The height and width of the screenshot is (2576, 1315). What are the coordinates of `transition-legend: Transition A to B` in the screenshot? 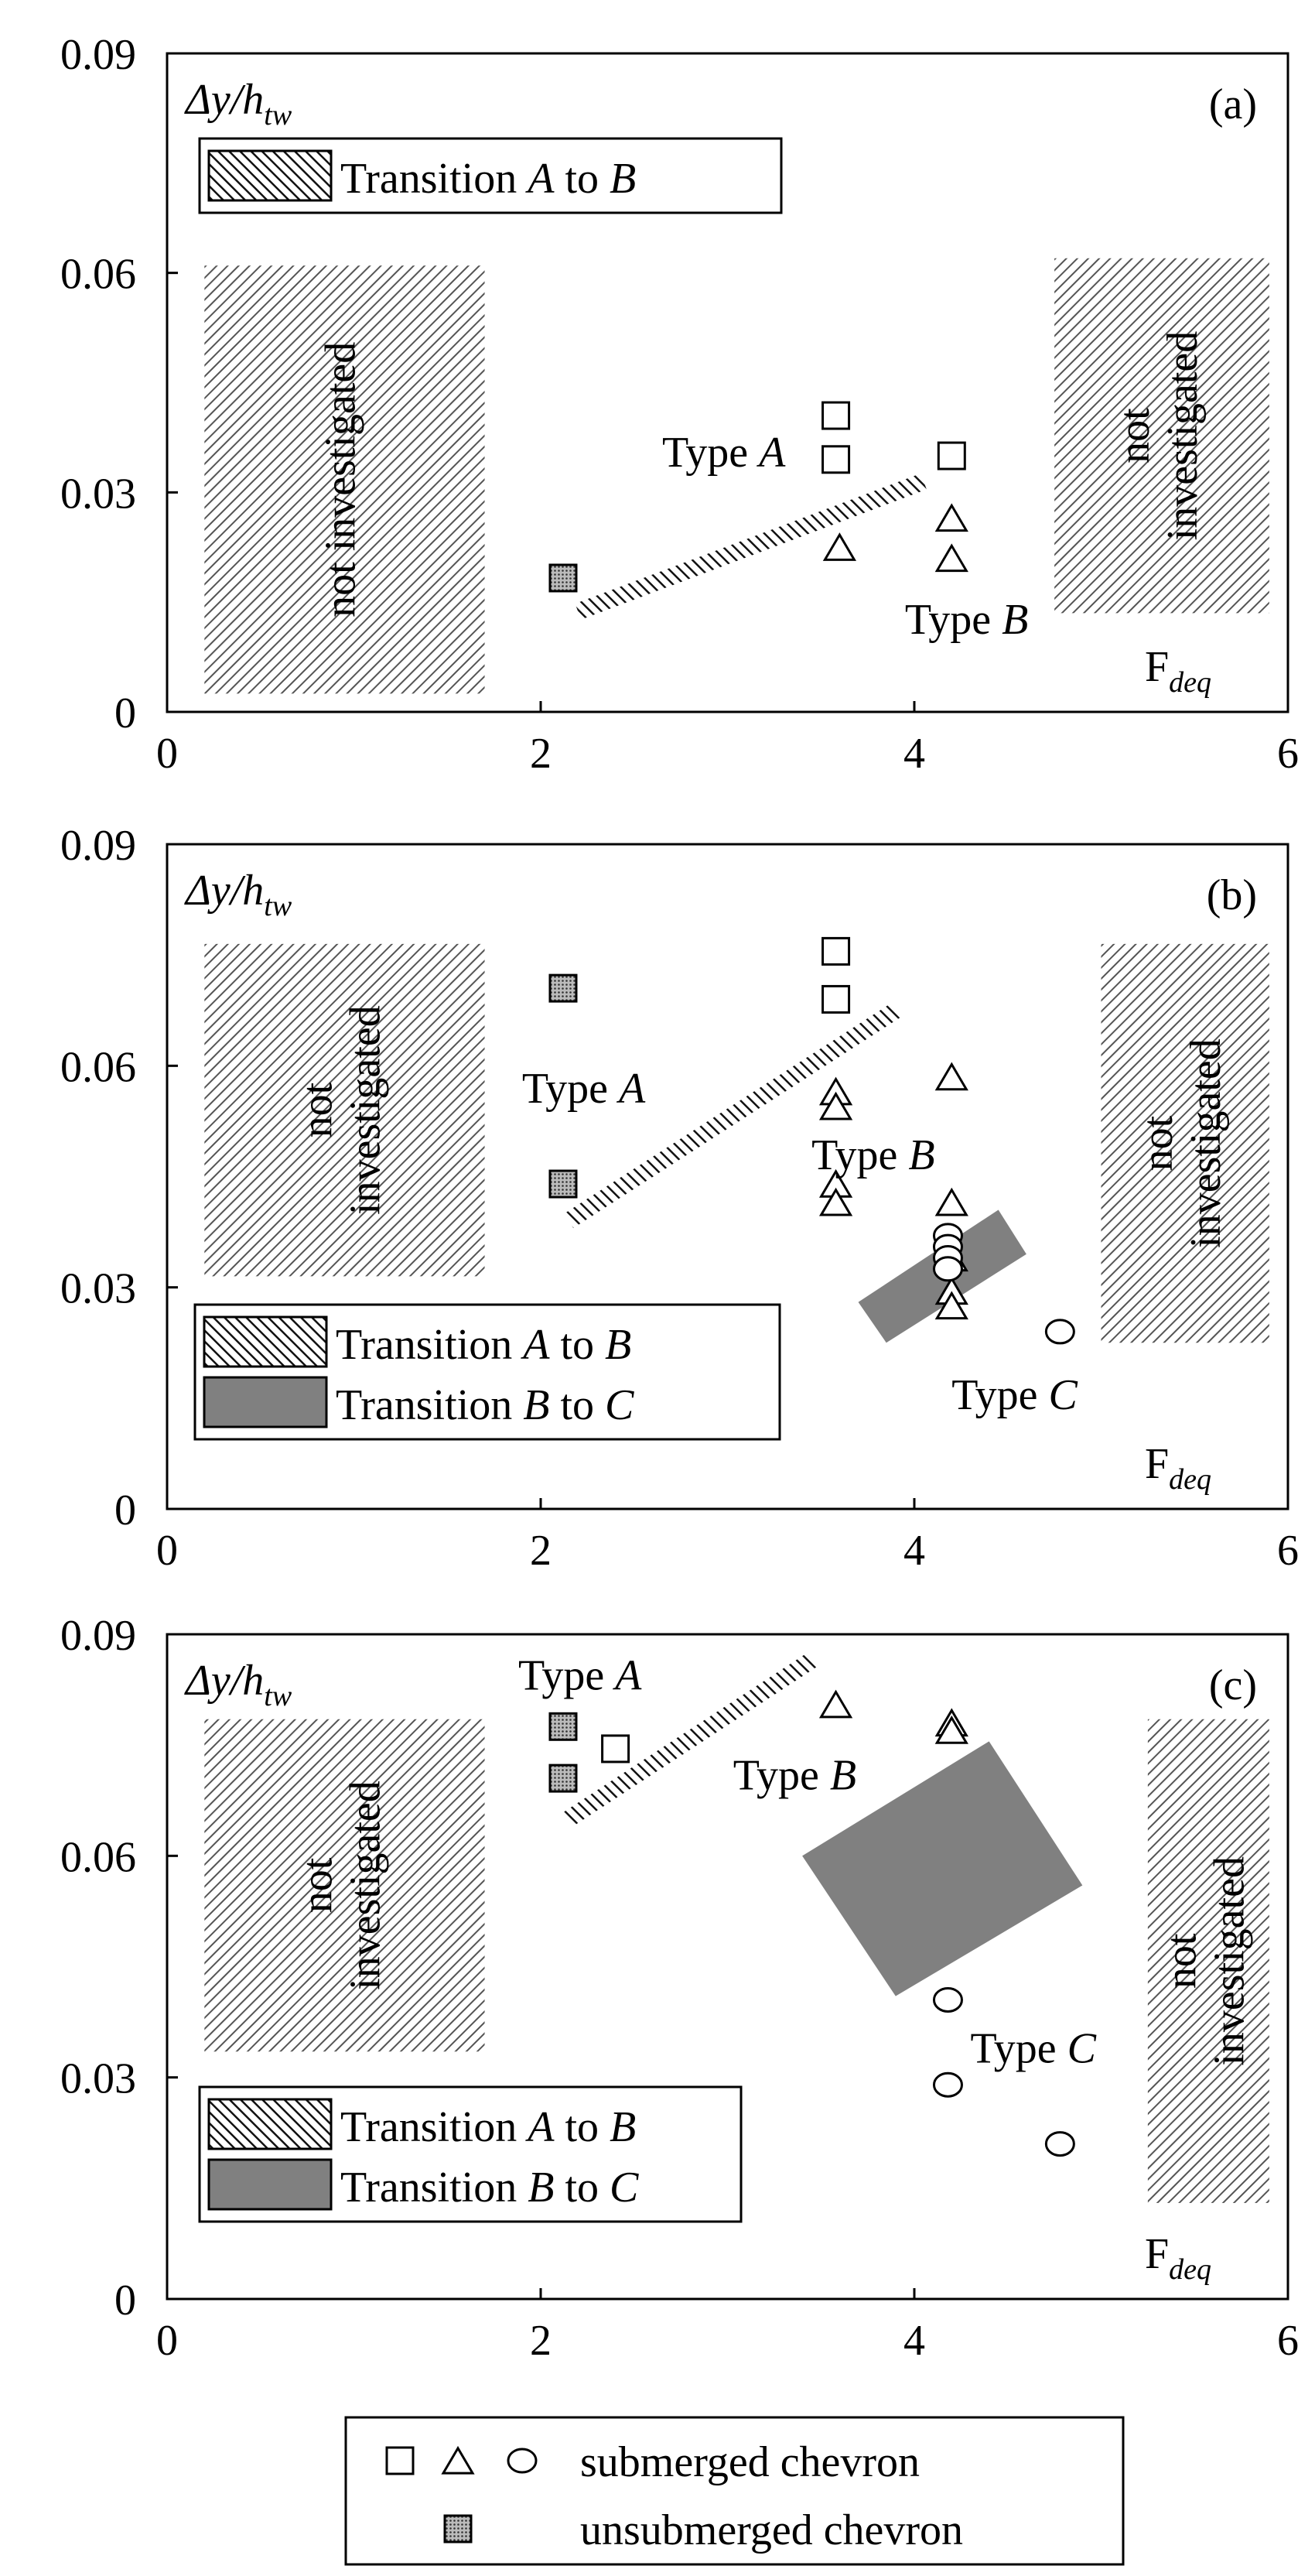 It's located at (490, 176).